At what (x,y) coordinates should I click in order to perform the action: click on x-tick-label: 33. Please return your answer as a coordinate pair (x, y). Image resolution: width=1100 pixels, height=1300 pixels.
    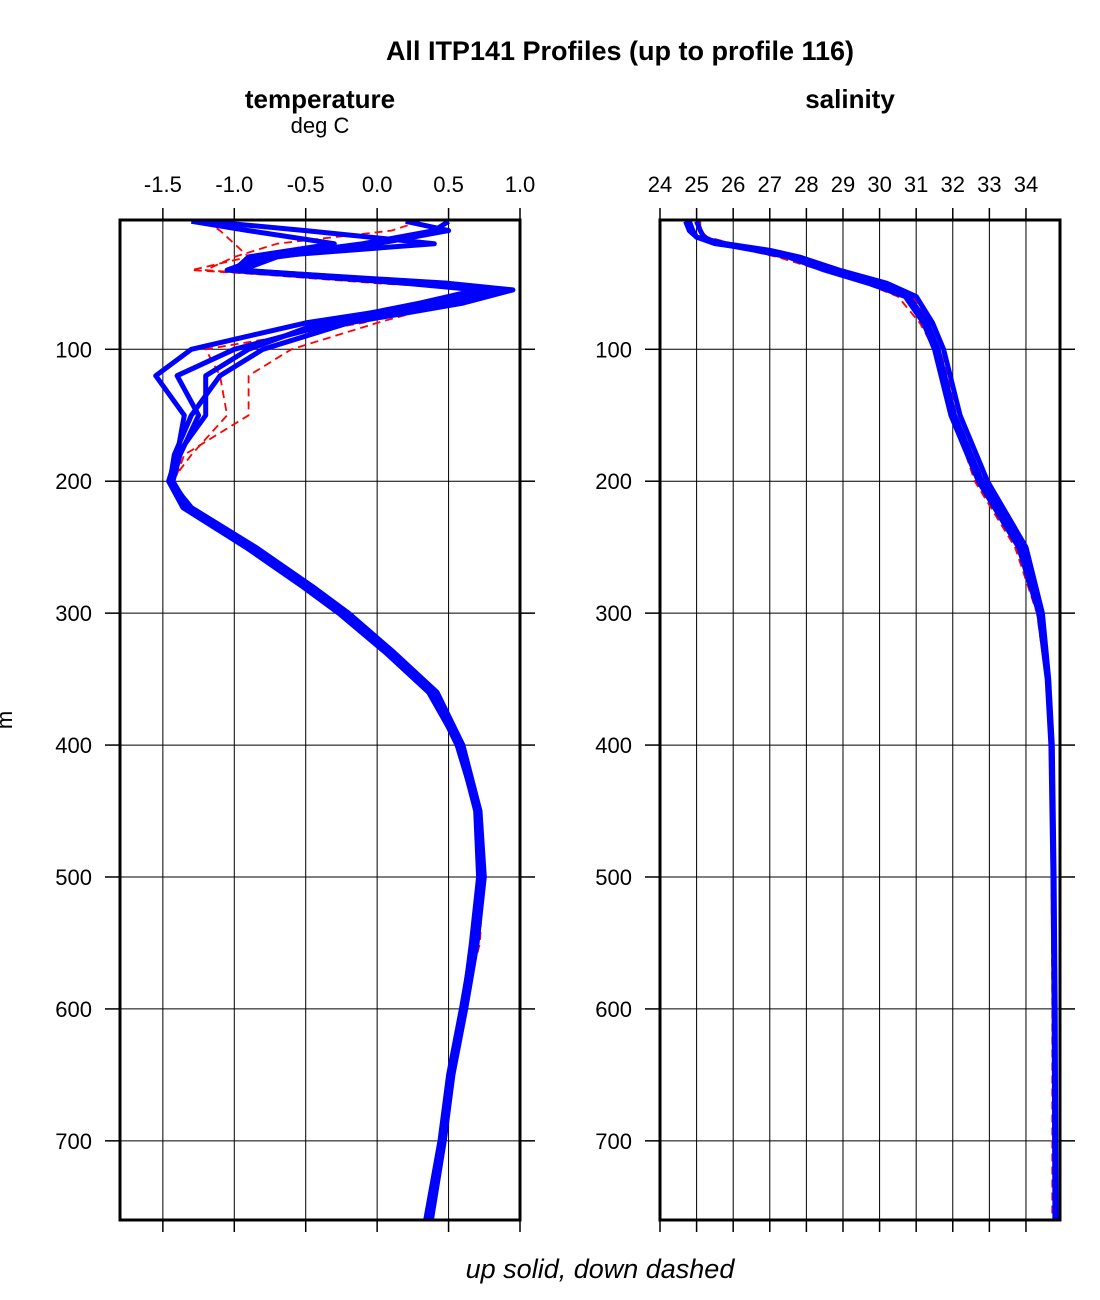
    Looking at the image, I should click on (989, 184).